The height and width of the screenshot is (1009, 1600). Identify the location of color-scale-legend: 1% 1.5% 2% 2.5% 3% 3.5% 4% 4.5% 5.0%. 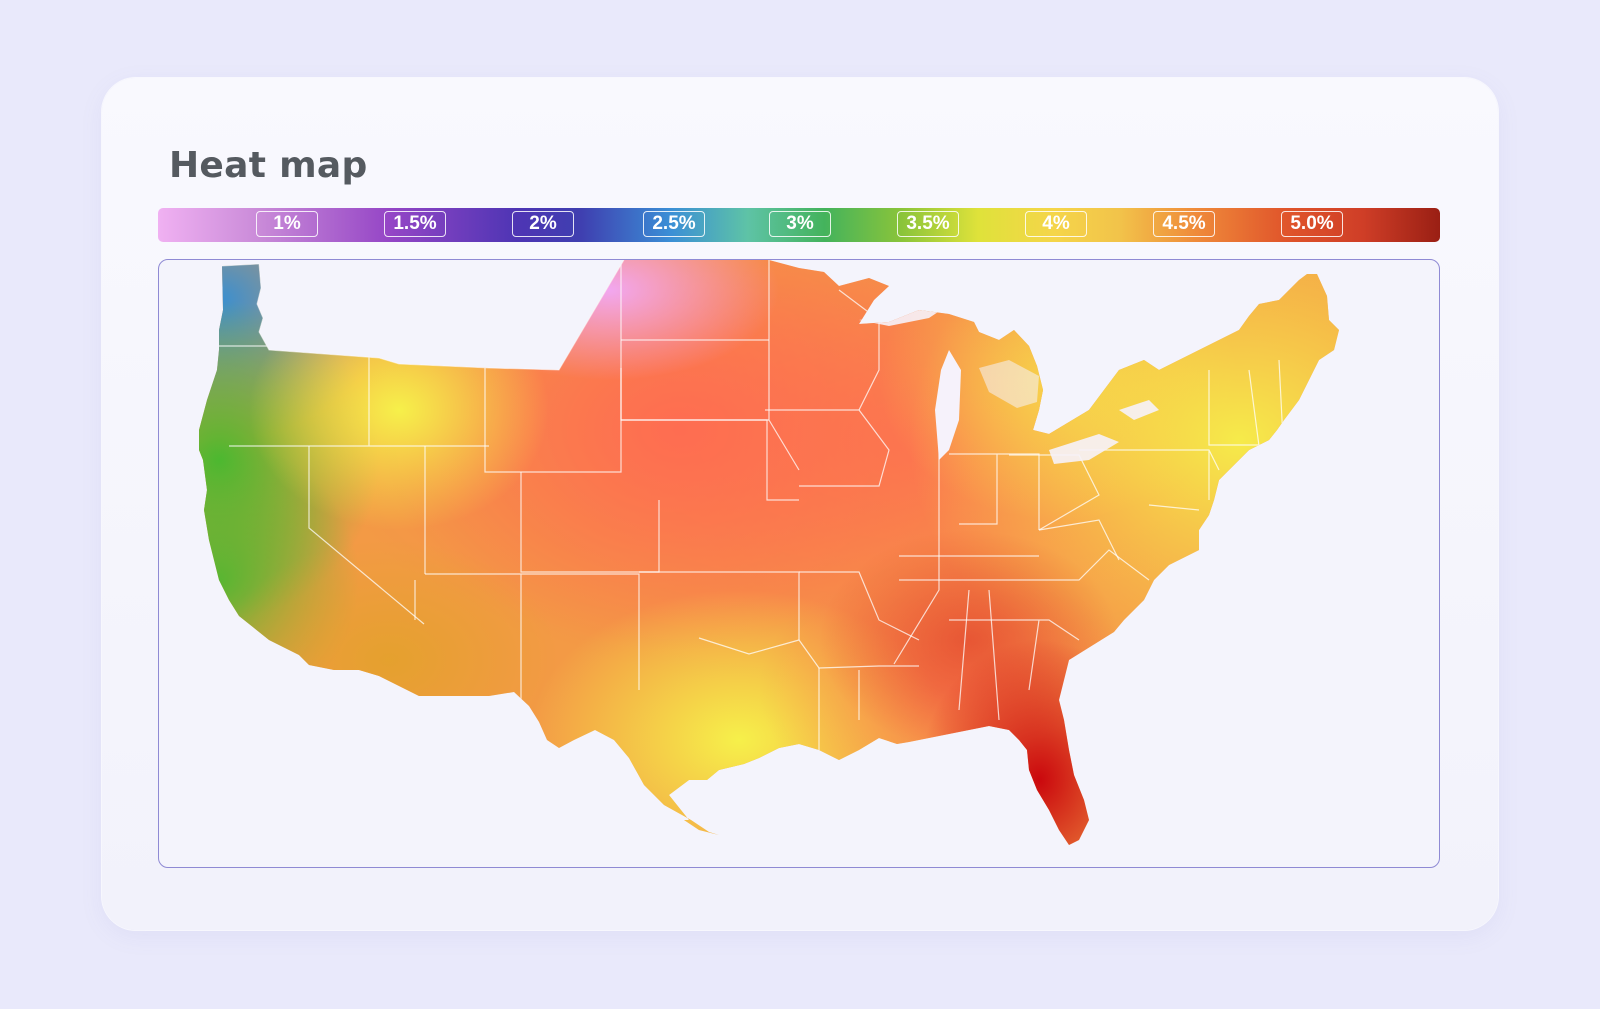
(799, 225).